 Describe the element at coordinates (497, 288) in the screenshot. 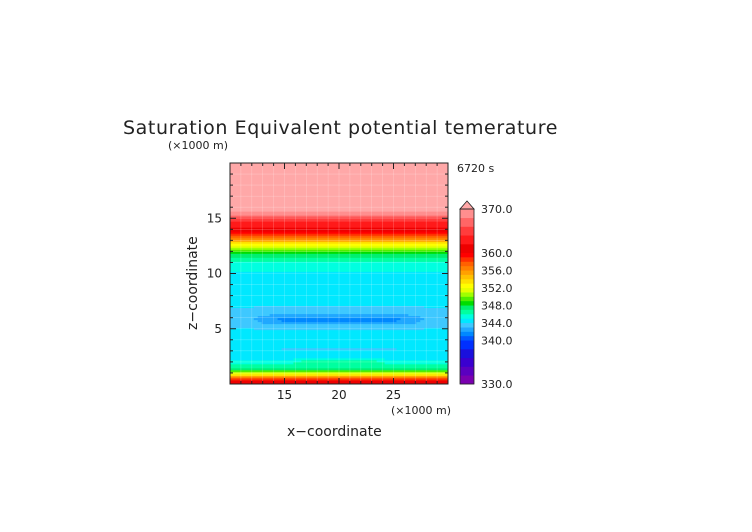

I see `colorbar-label: 352.0` at that location.